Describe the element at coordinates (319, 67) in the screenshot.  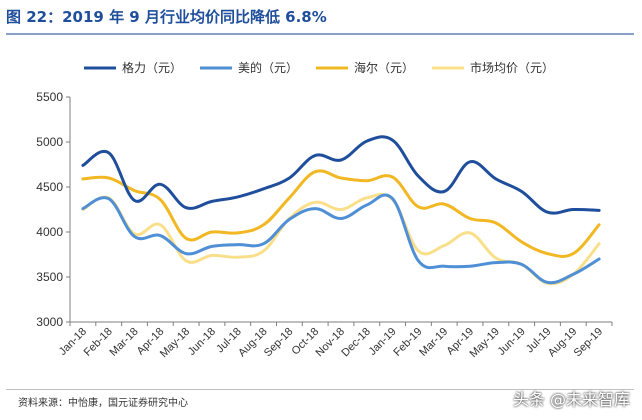
I see `legend: 格力（元） 美的（元） 海尔（元） 市场均价（元）` at that location.